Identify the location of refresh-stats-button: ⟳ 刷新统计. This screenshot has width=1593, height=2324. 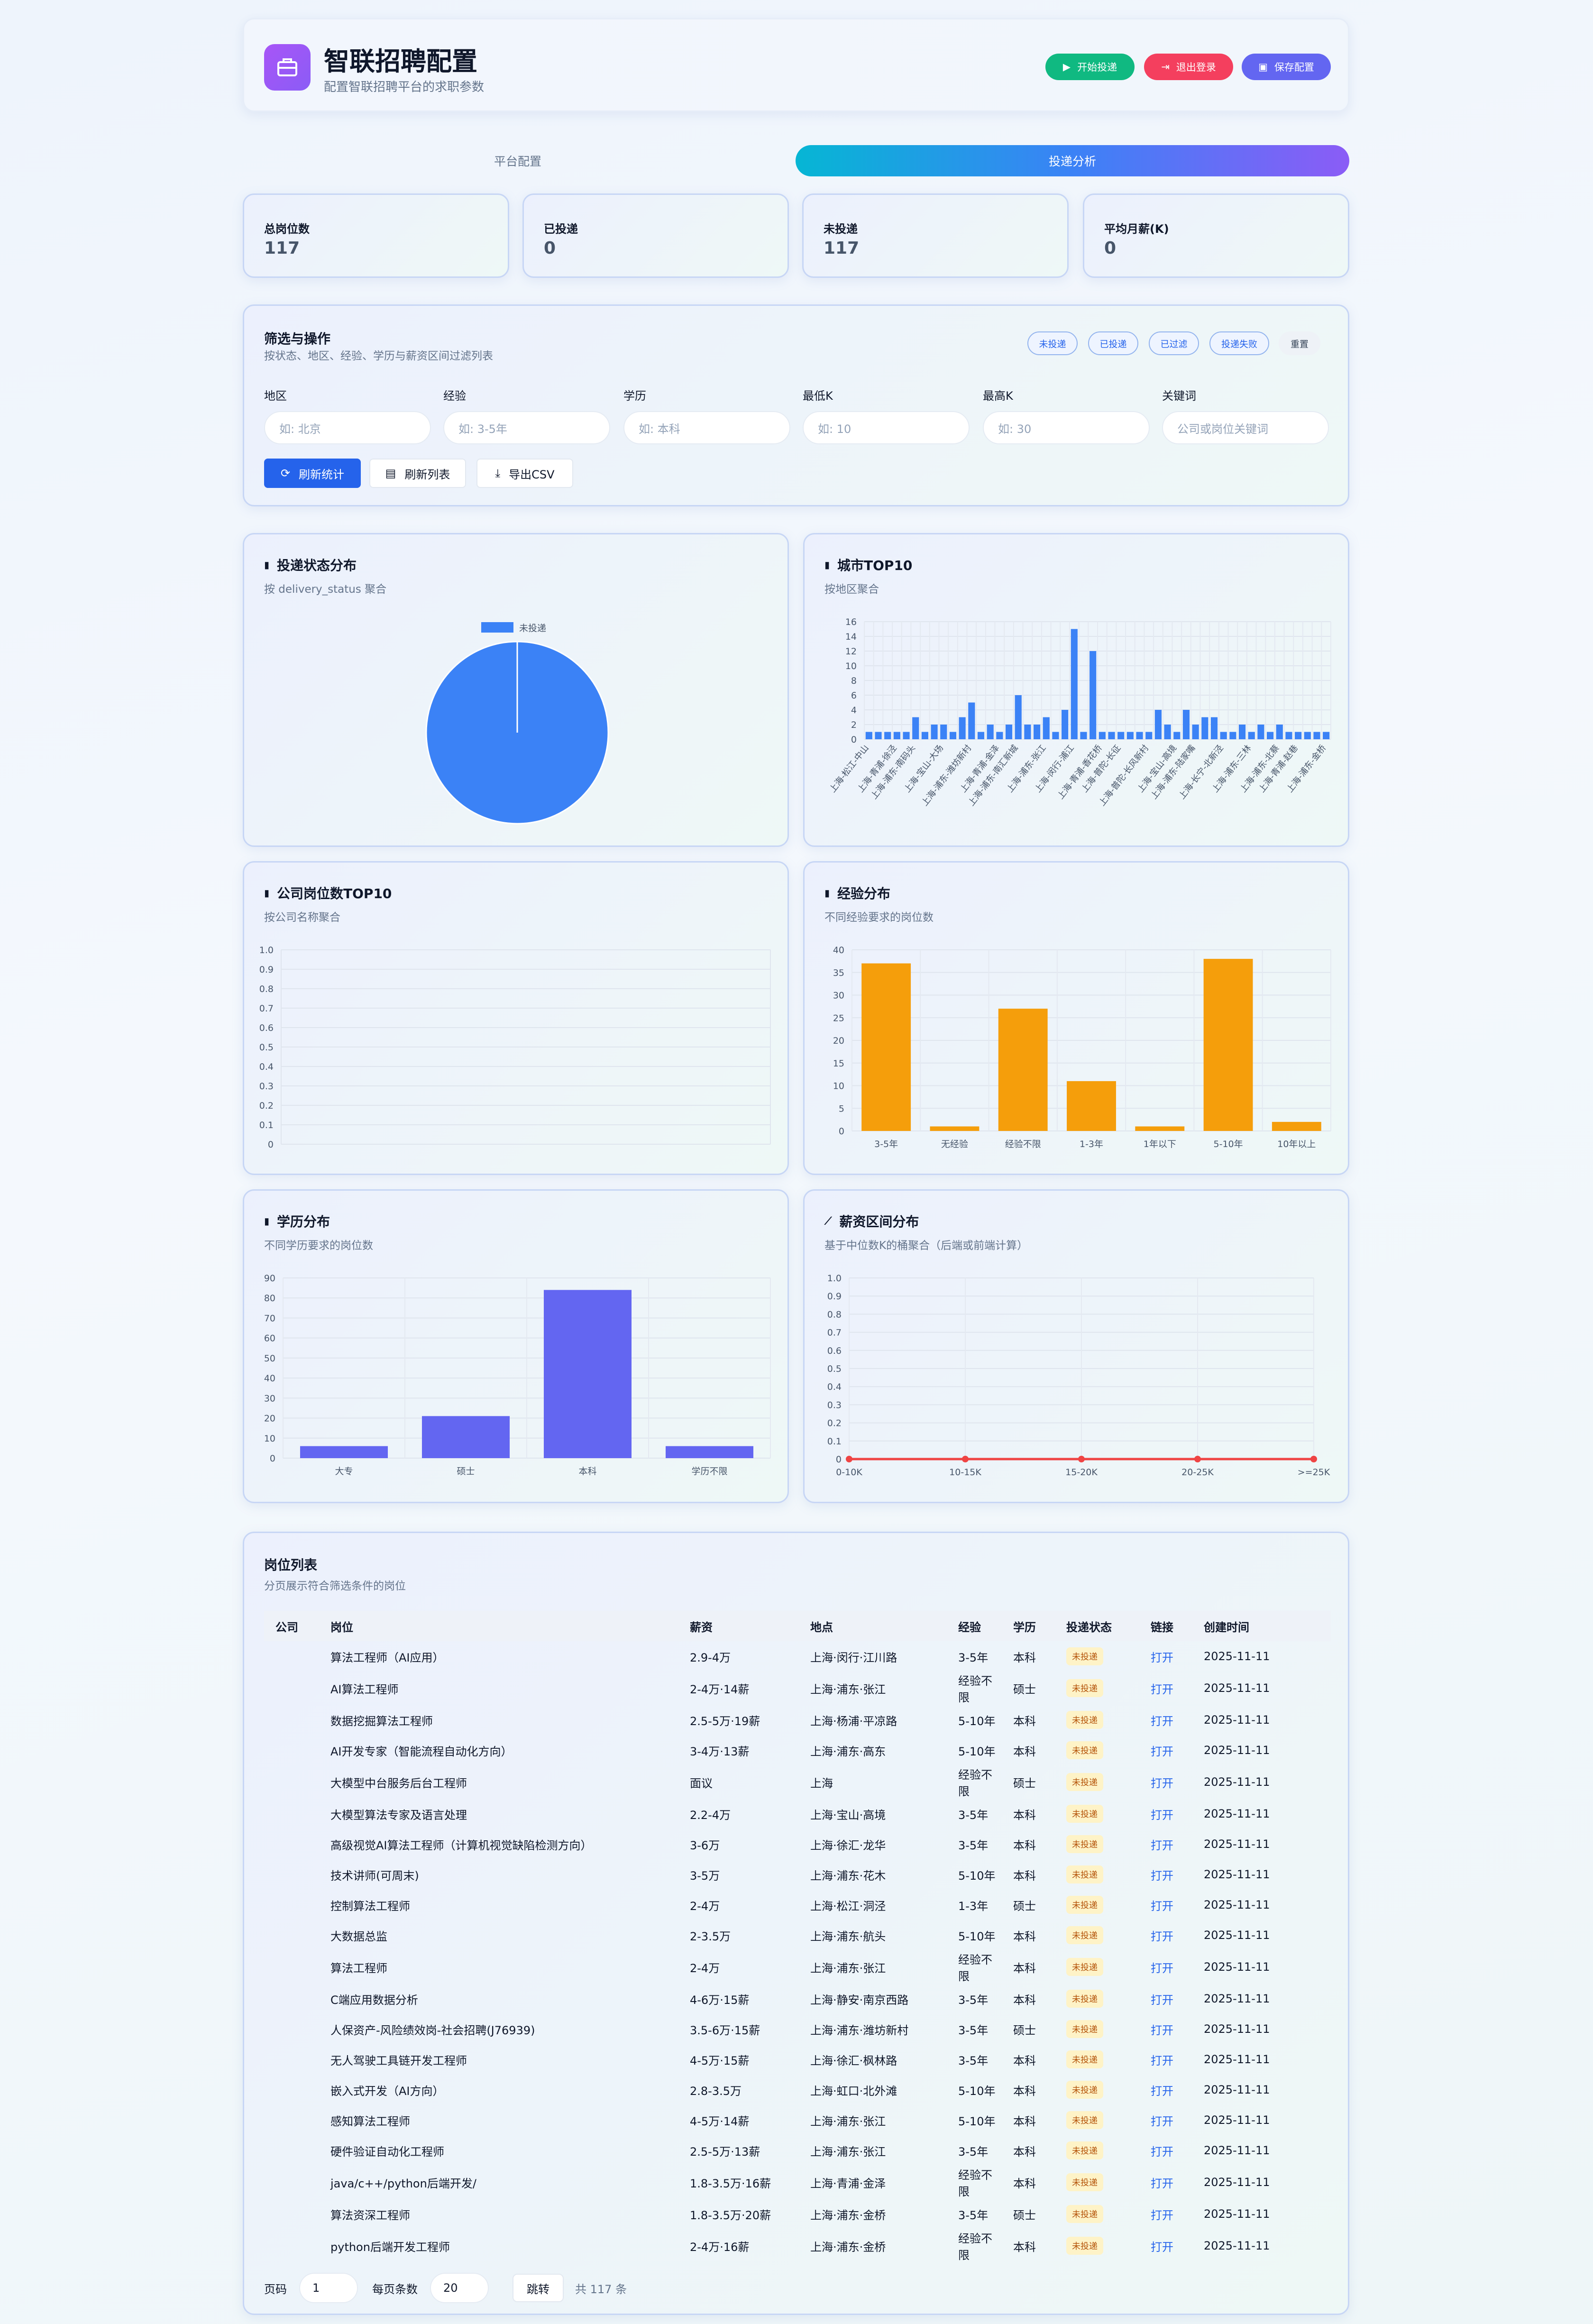
(312, 473).